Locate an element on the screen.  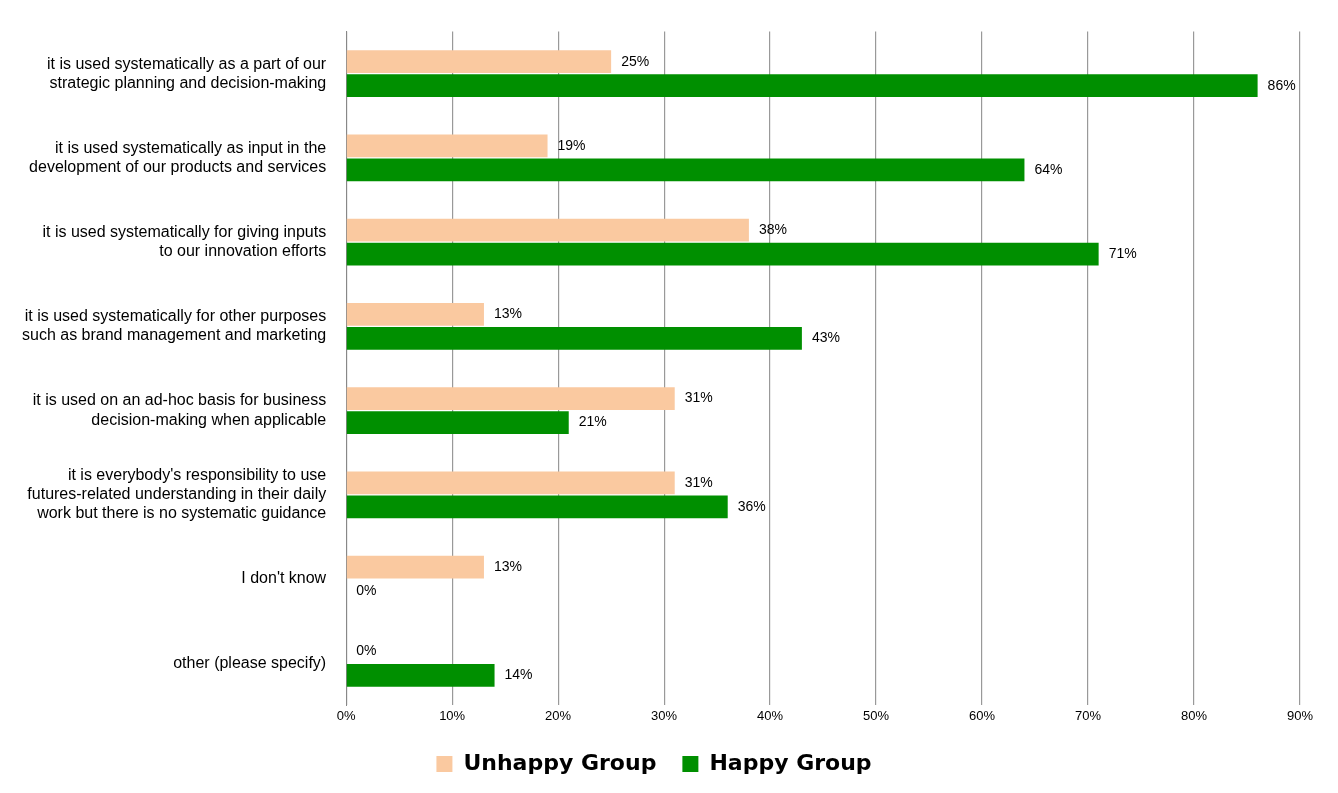
data-label: 25% is located at coordinates (635, 60).